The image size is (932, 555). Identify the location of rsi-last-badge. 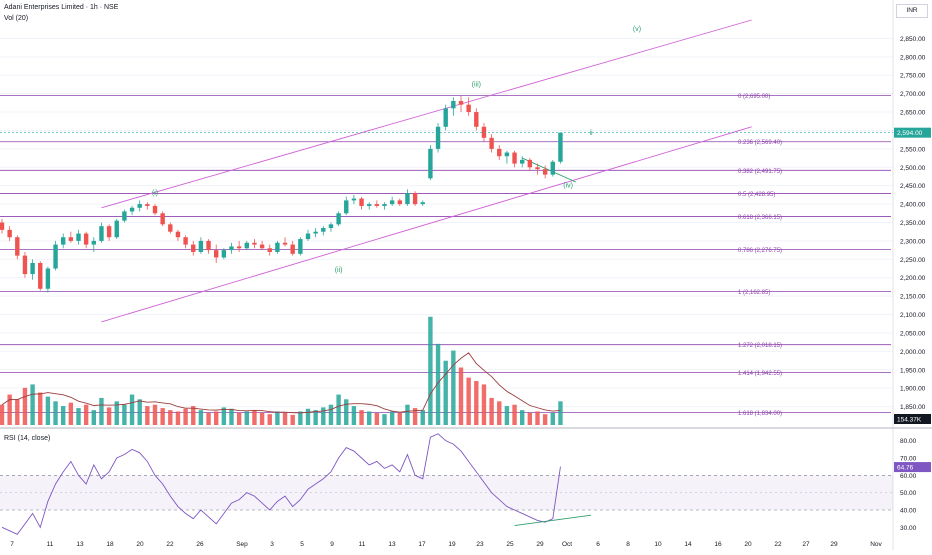
(912, 467).